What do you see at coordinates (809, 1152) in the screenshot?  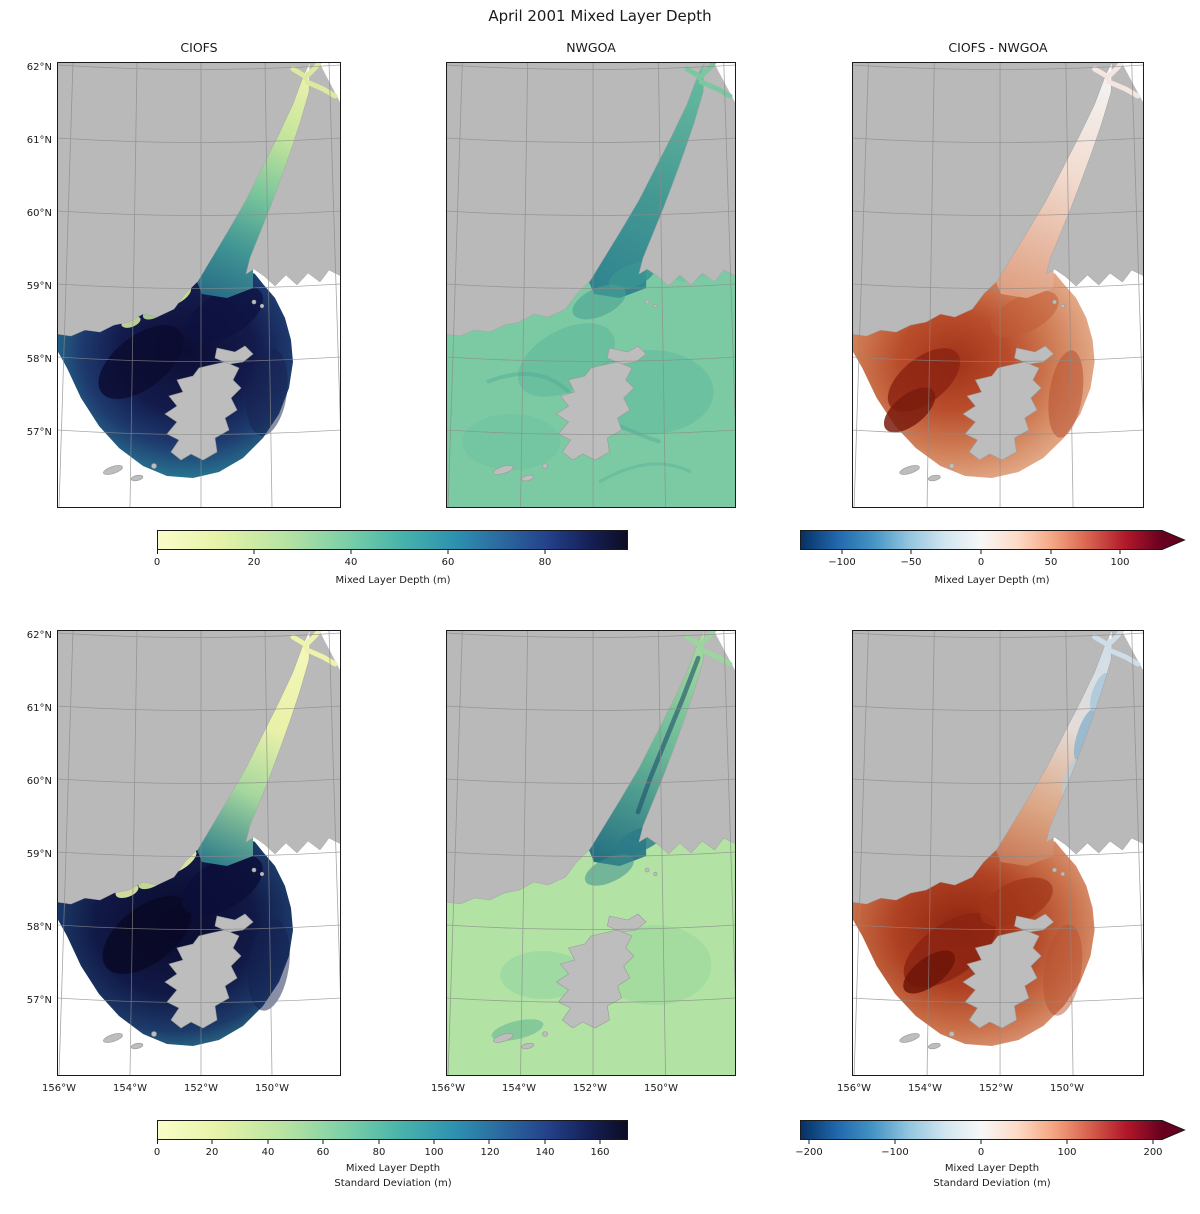 I see `cb-tick-label: −200` at bounding box center [809, 1152].